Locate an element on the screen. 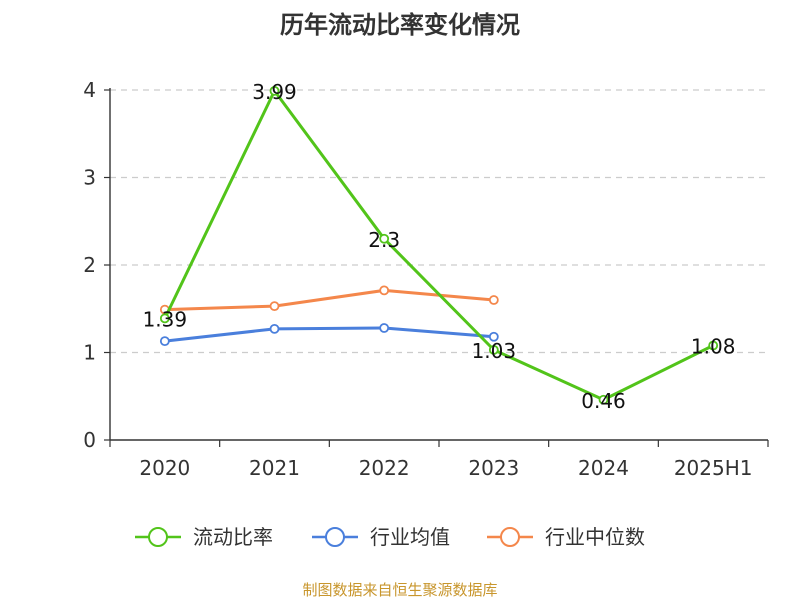 Image resolution: width=800 pixels, height=600 pixels. y-tick-label: 4 is located at coordinates (89, 90).